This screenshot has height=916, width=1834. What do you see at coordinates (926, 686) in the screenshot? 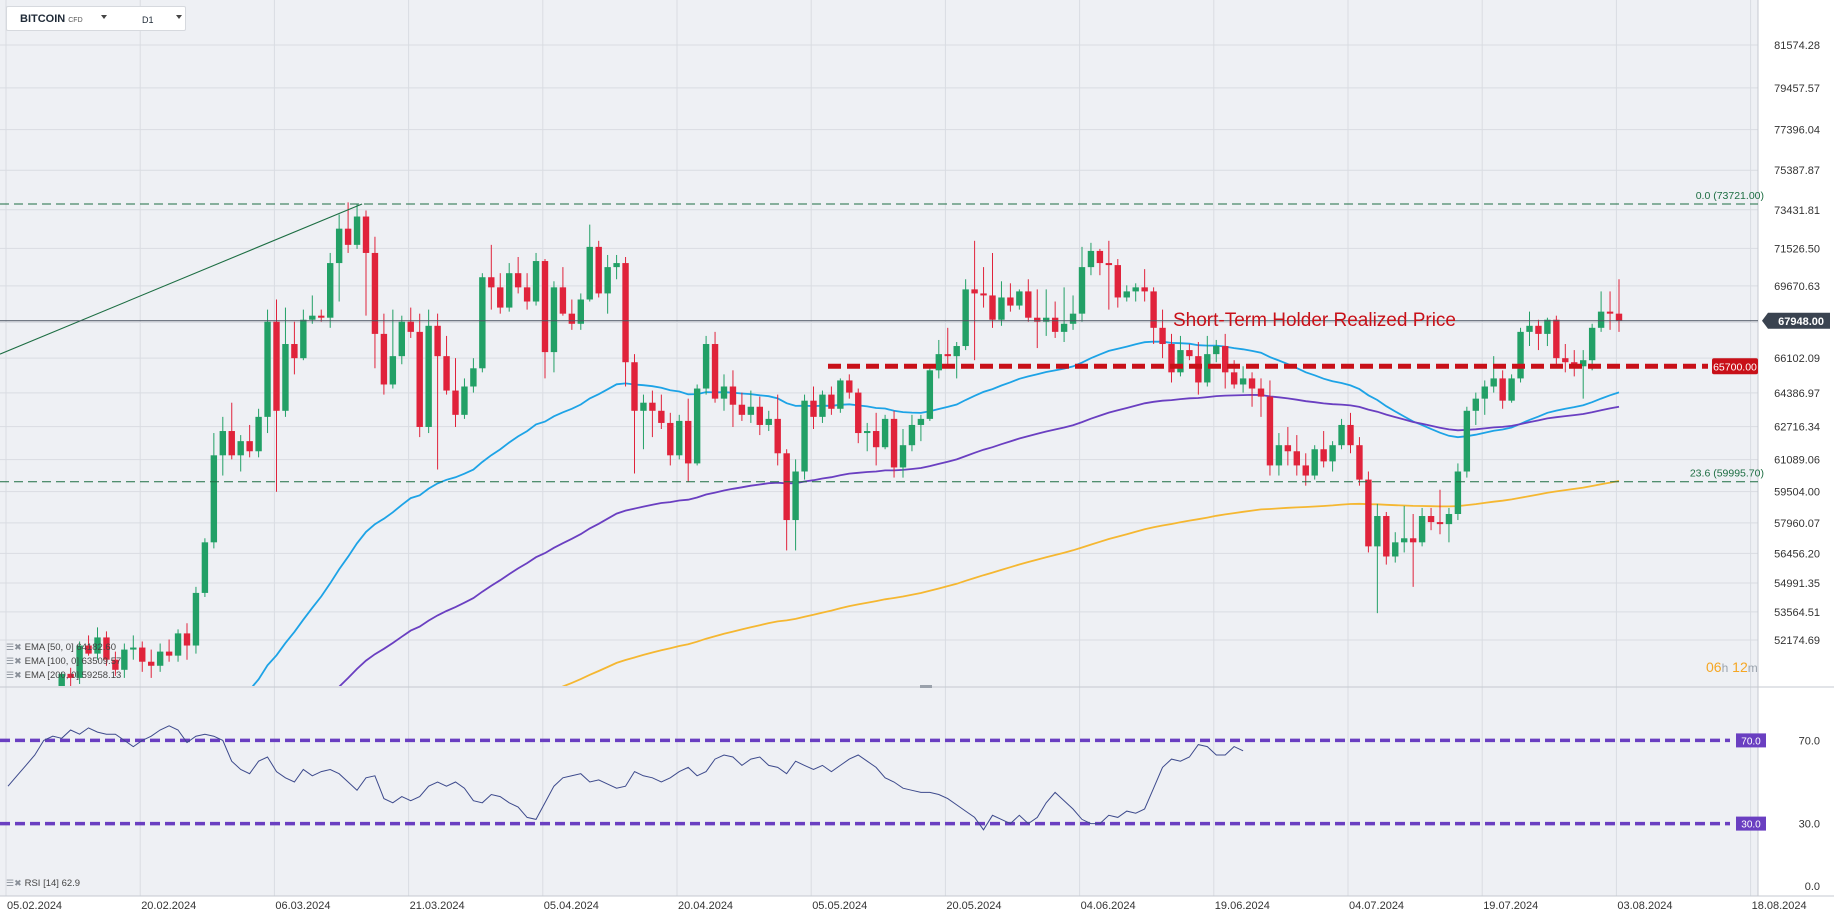
I see `pane-resize-handle` at bounding box center [926, 686].